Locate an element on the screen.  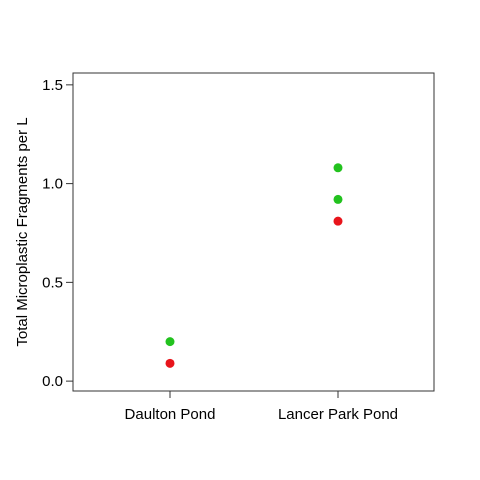
y-tick-label: 0.5 is located at coordinates (52, 282).